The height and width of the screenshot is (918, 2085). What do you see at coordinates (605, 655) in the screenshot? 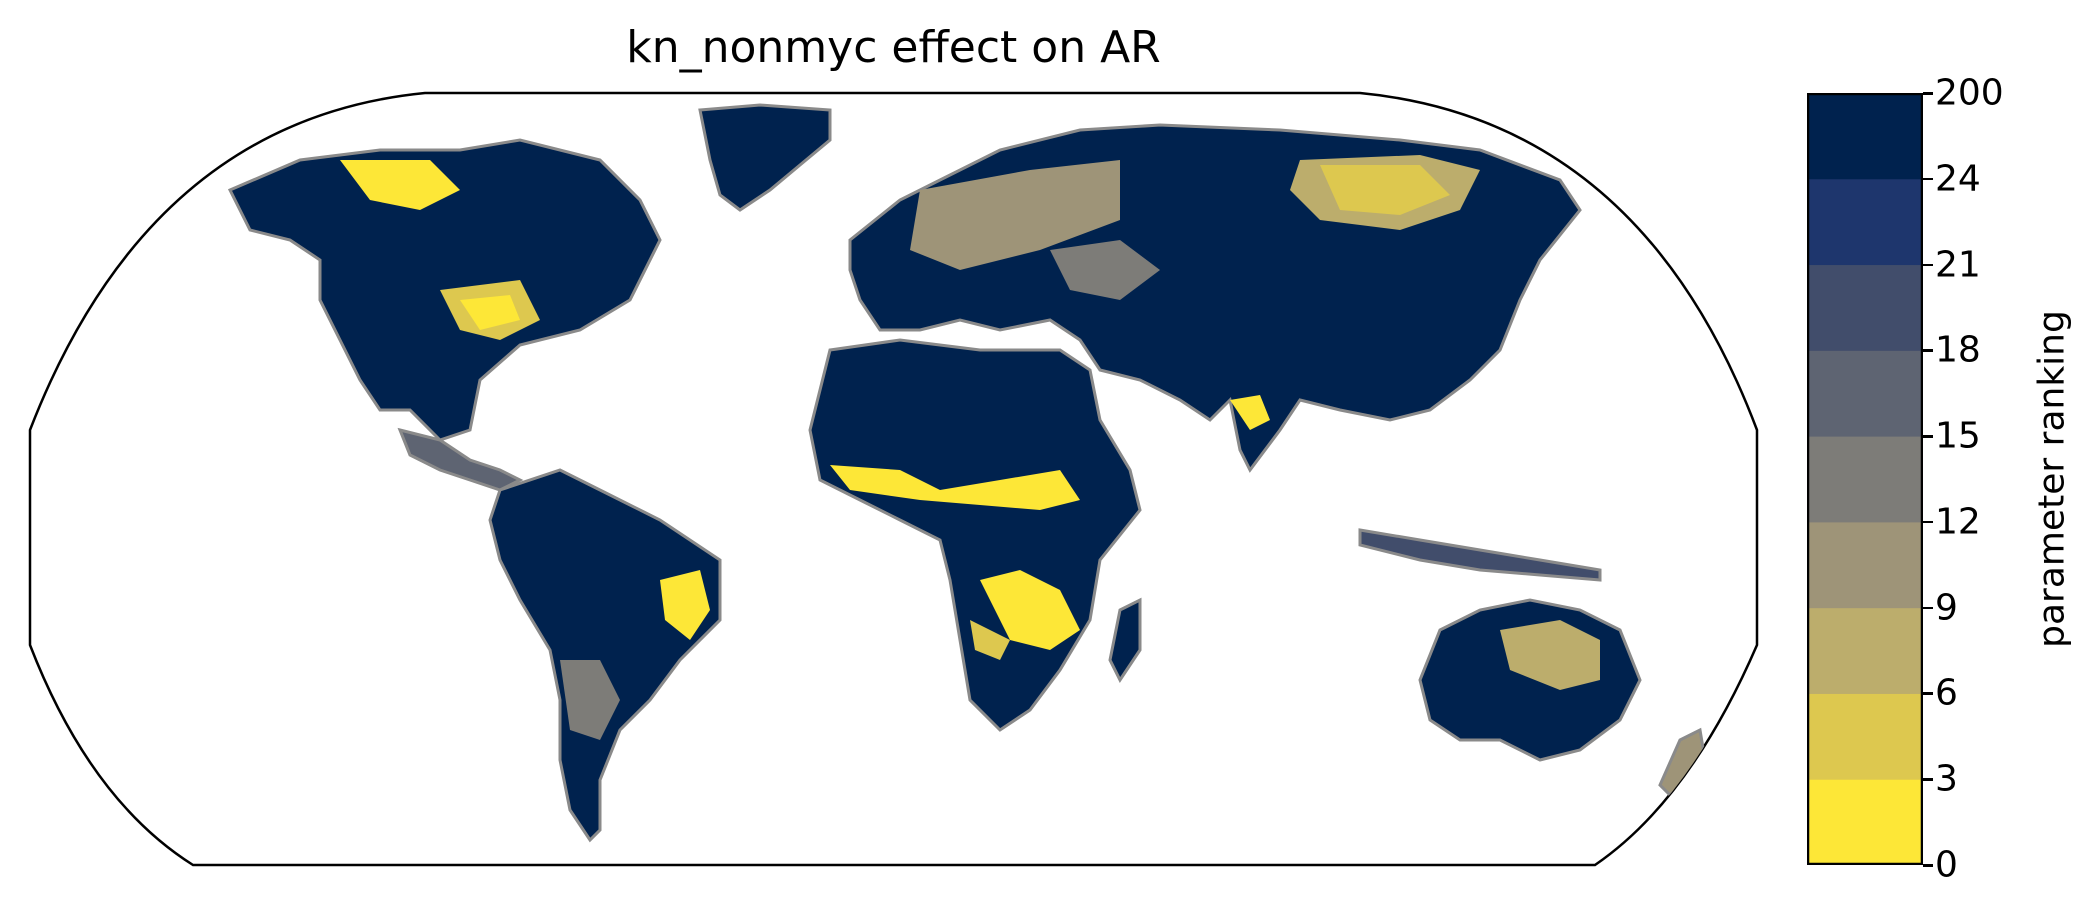
I see `landmass-south-america` at bounding box center [605, 655].